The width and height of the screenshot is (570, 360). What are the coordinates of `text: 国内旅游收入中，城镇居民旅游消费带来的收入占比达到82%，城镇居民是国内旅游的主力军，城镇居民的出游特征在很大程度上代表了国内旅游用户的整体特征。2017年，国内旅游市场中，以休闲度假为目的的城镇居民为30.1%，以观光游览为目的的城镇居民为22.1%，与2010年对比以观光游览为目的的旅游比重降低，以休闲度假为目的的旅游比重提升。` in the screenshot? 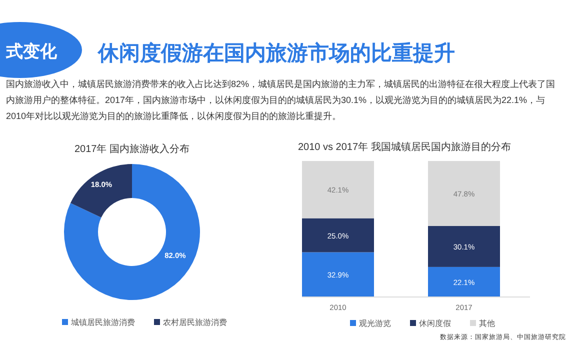 It's located at (281, 100).